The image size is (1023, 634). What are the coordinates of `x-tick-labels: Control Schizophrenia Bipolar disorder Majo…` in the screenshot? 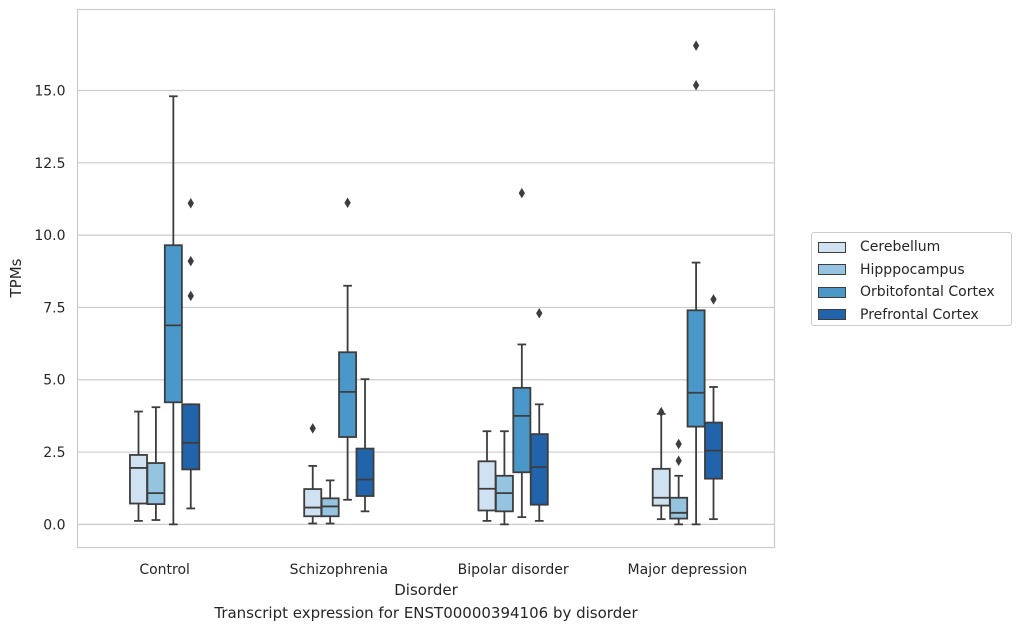 It's located at (443, 570).